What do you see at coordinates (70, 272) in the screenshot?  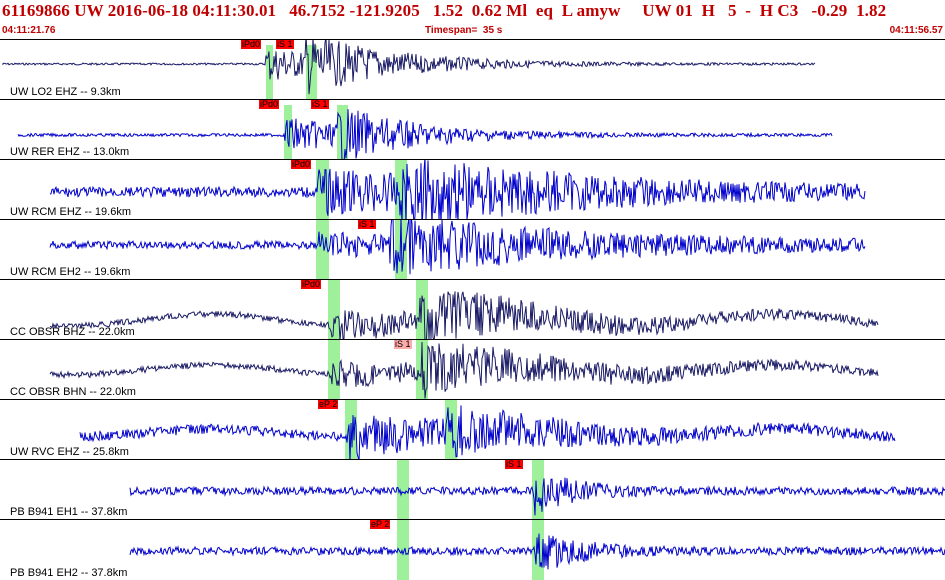 I see `channel-label: UW RCM EH2 -- 19.6km` at bounding box center [70, 272].